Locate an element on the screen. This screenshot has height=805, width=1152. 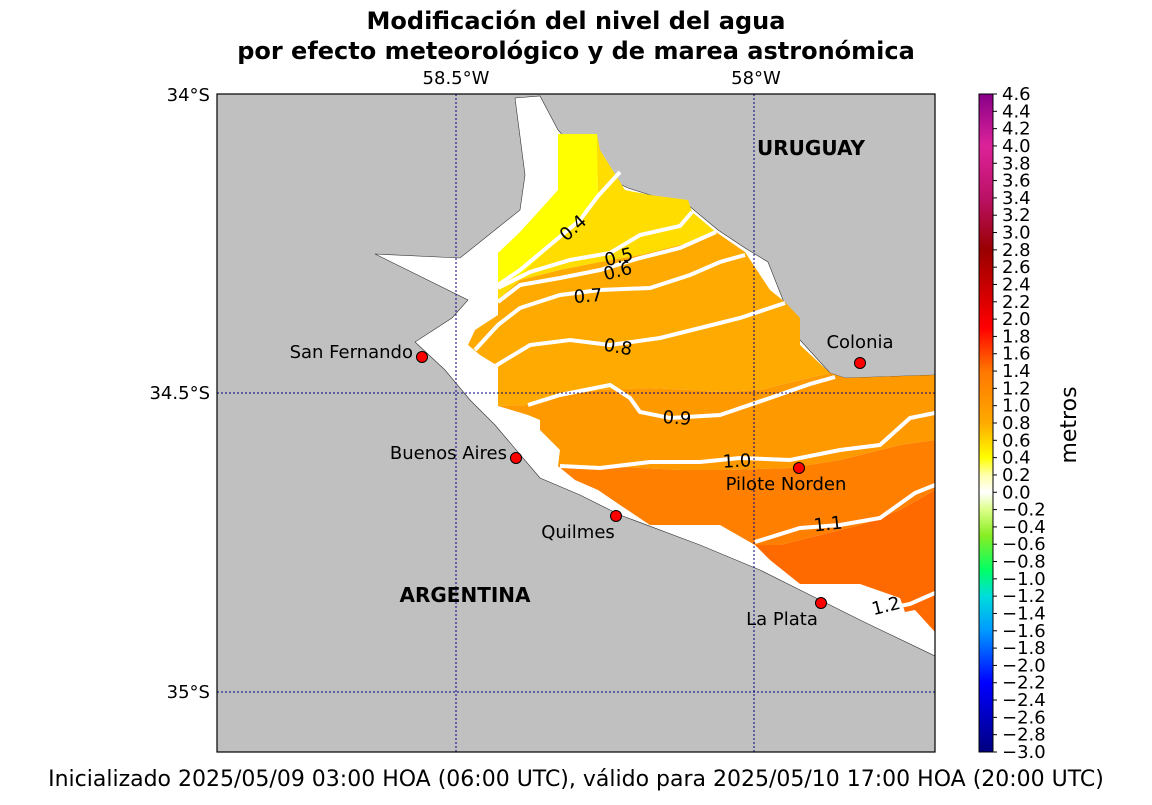
colorbar-tick-label: 1.0 is located at coordinates (1016, 406).